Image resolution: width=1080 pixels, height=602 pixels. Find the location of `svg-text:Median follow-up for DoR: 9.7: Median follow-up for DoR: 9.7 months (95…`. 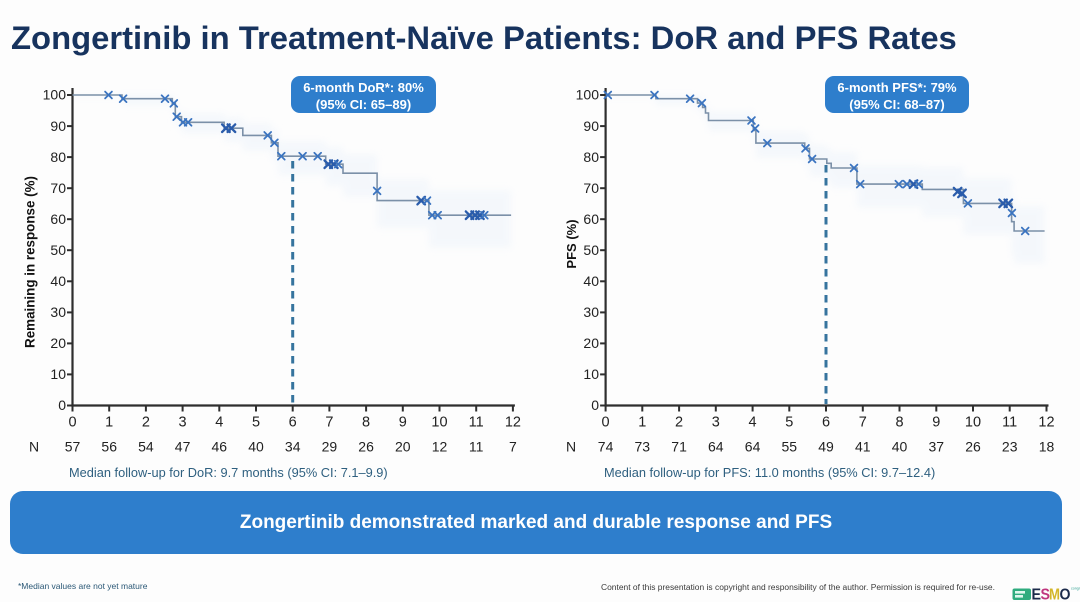

svg-text:Median follow-up for DoR: 9.7: Median follow-up for DoR: 9.7 months (95… is located at coordinates (228, 472).